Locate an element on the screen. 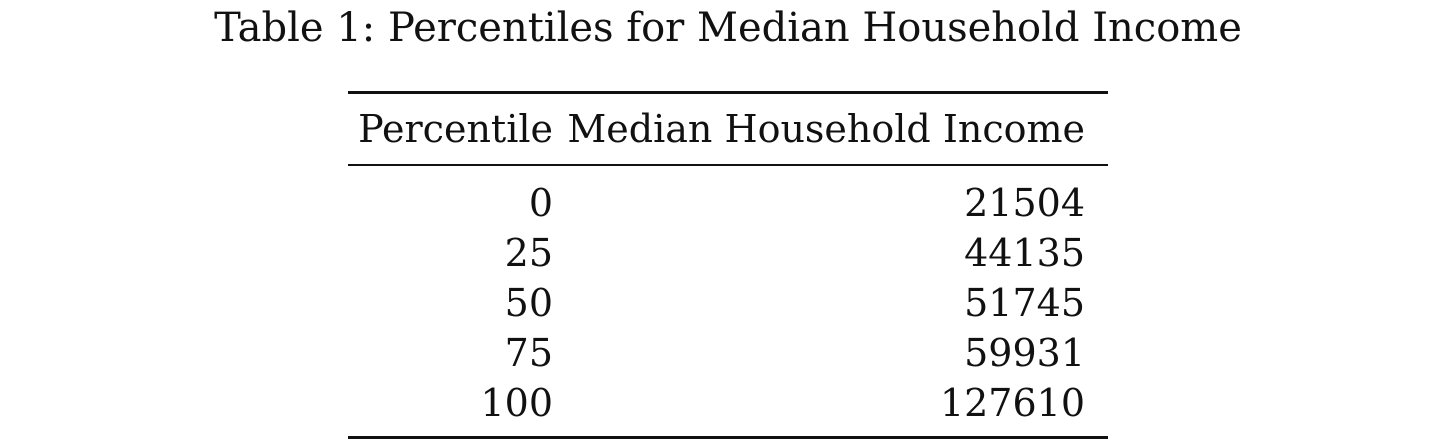 The height and width of the screenshot is (448, 1456). income-cell: 59931 is located at coordinates (1024, 353).